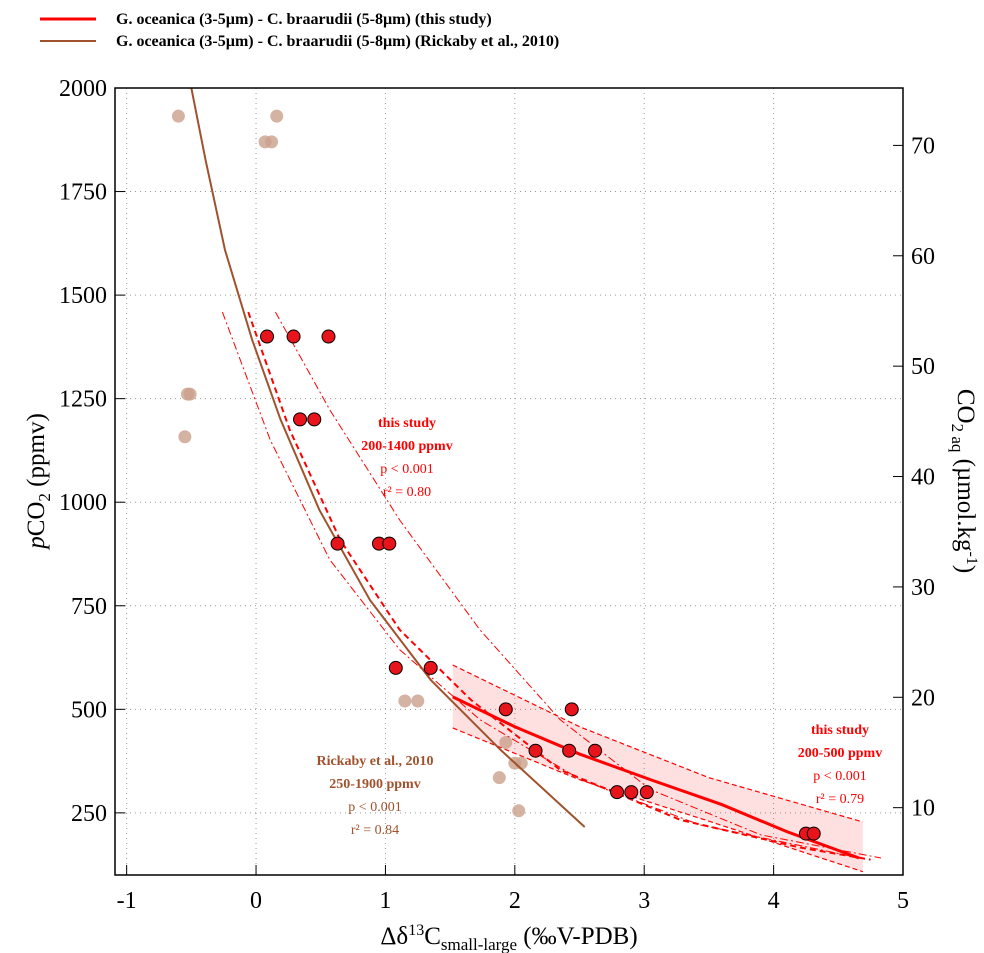 The image size is (984, 953). Describe the element at coordinates (385, 901) in the screenshot. I see `x-tick-label: 1` at that location.